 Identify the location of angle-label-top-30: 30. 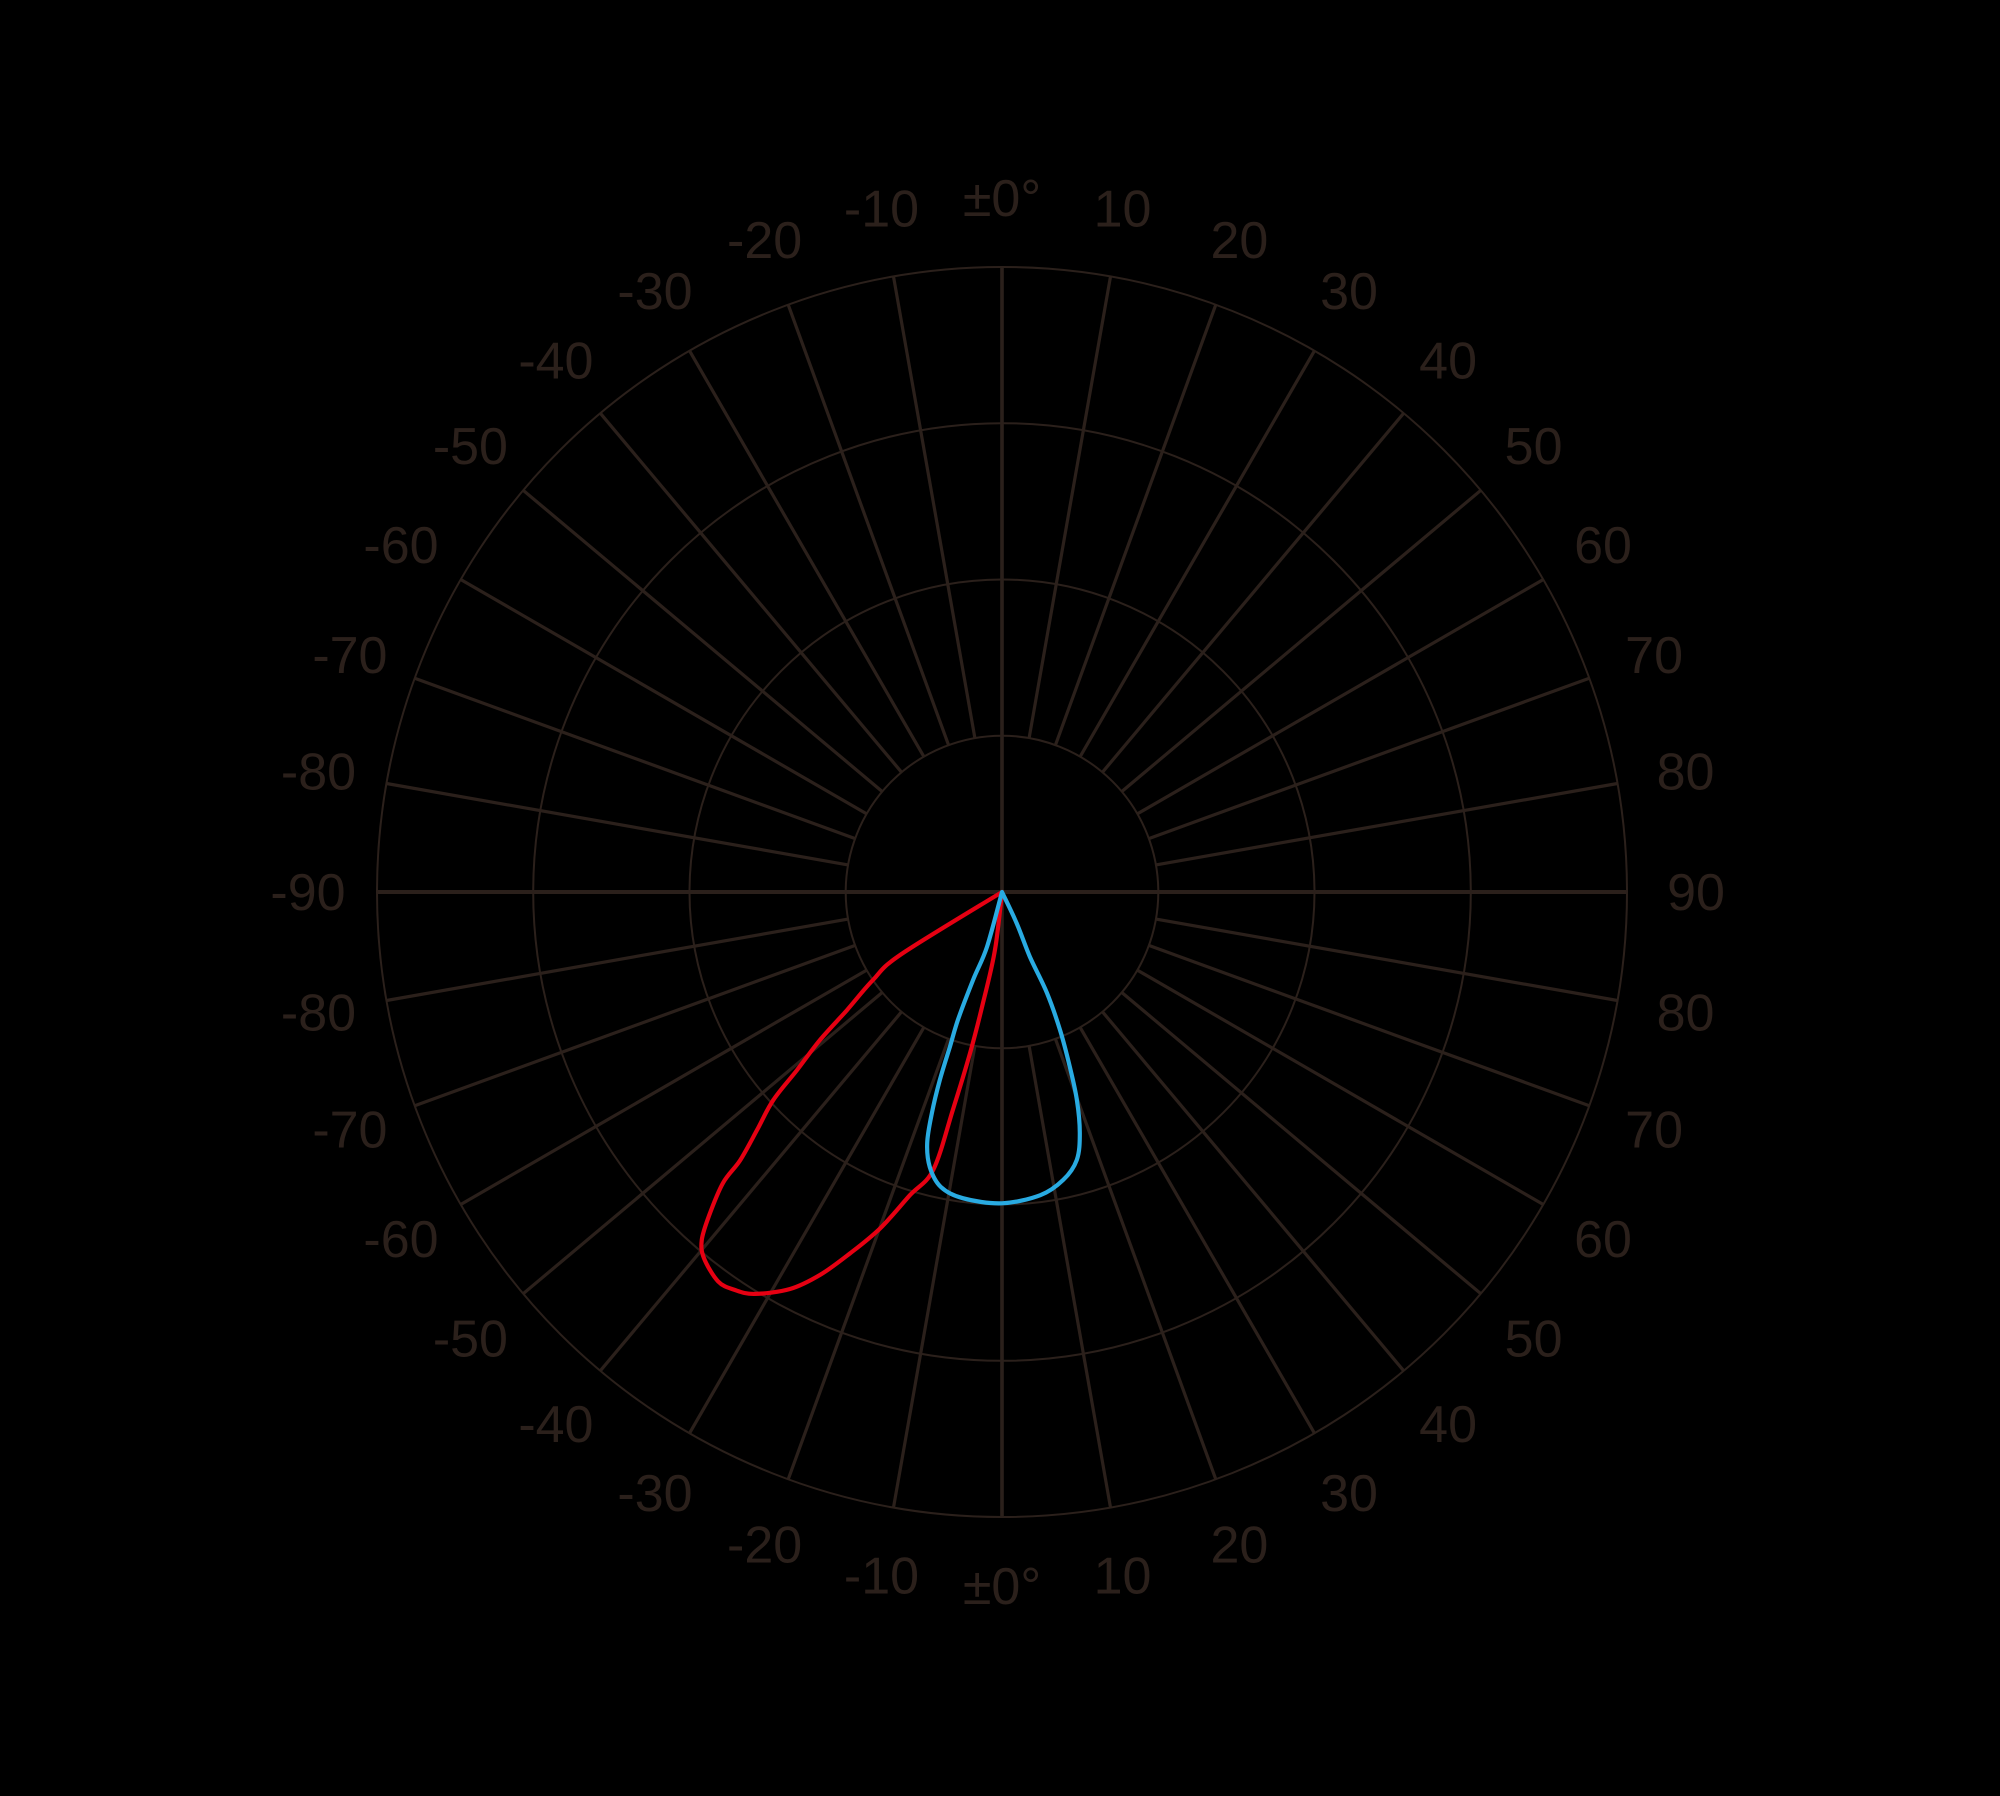
(1349, 292).